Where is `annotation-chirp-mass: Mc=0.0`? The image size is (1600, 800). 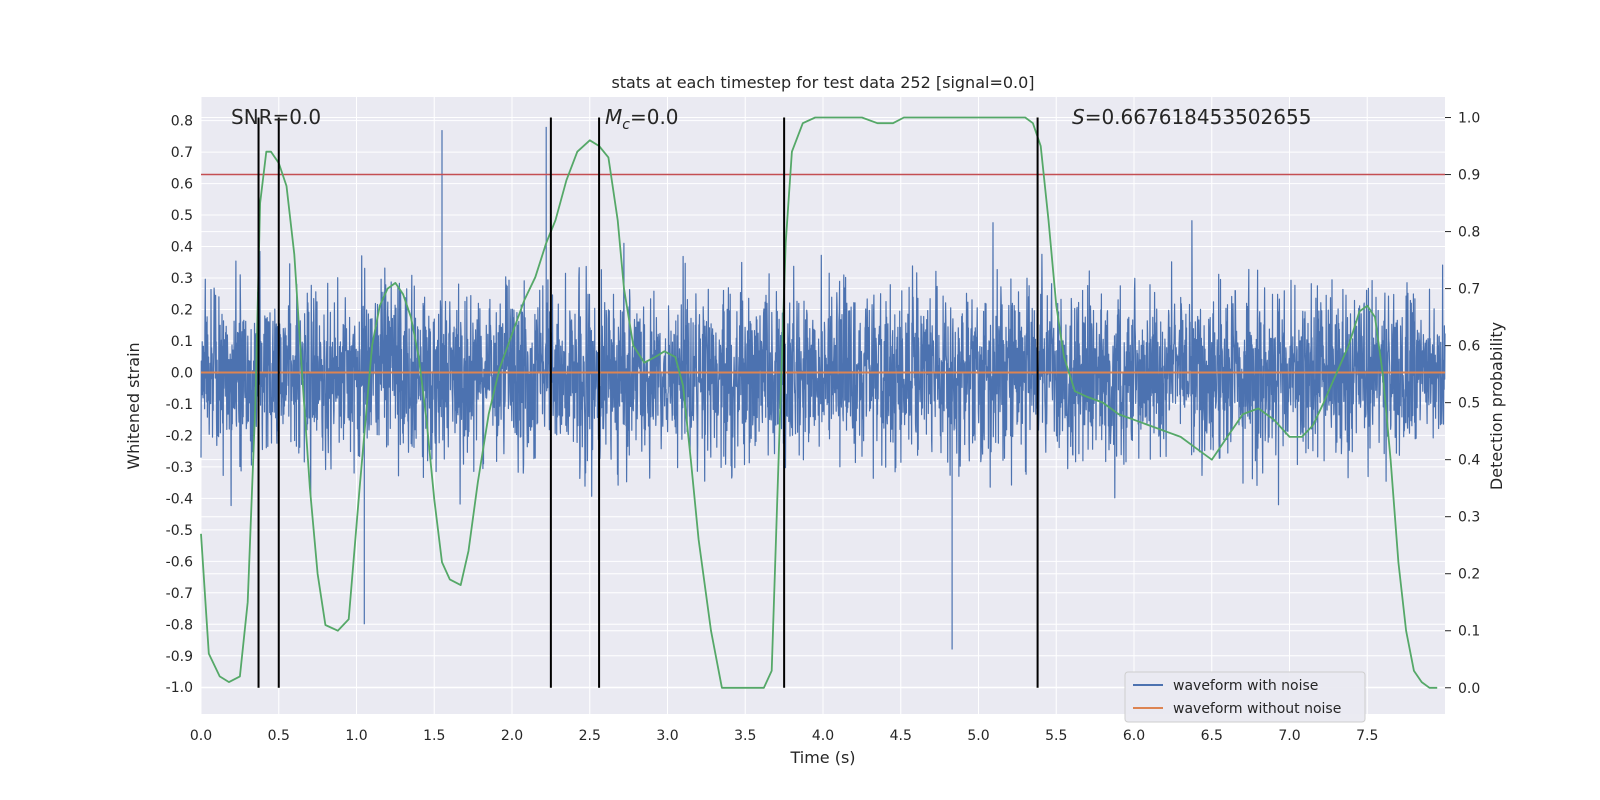 annotation-chirp-mass: Mc=0.0 is located at coordinates (642, 119).